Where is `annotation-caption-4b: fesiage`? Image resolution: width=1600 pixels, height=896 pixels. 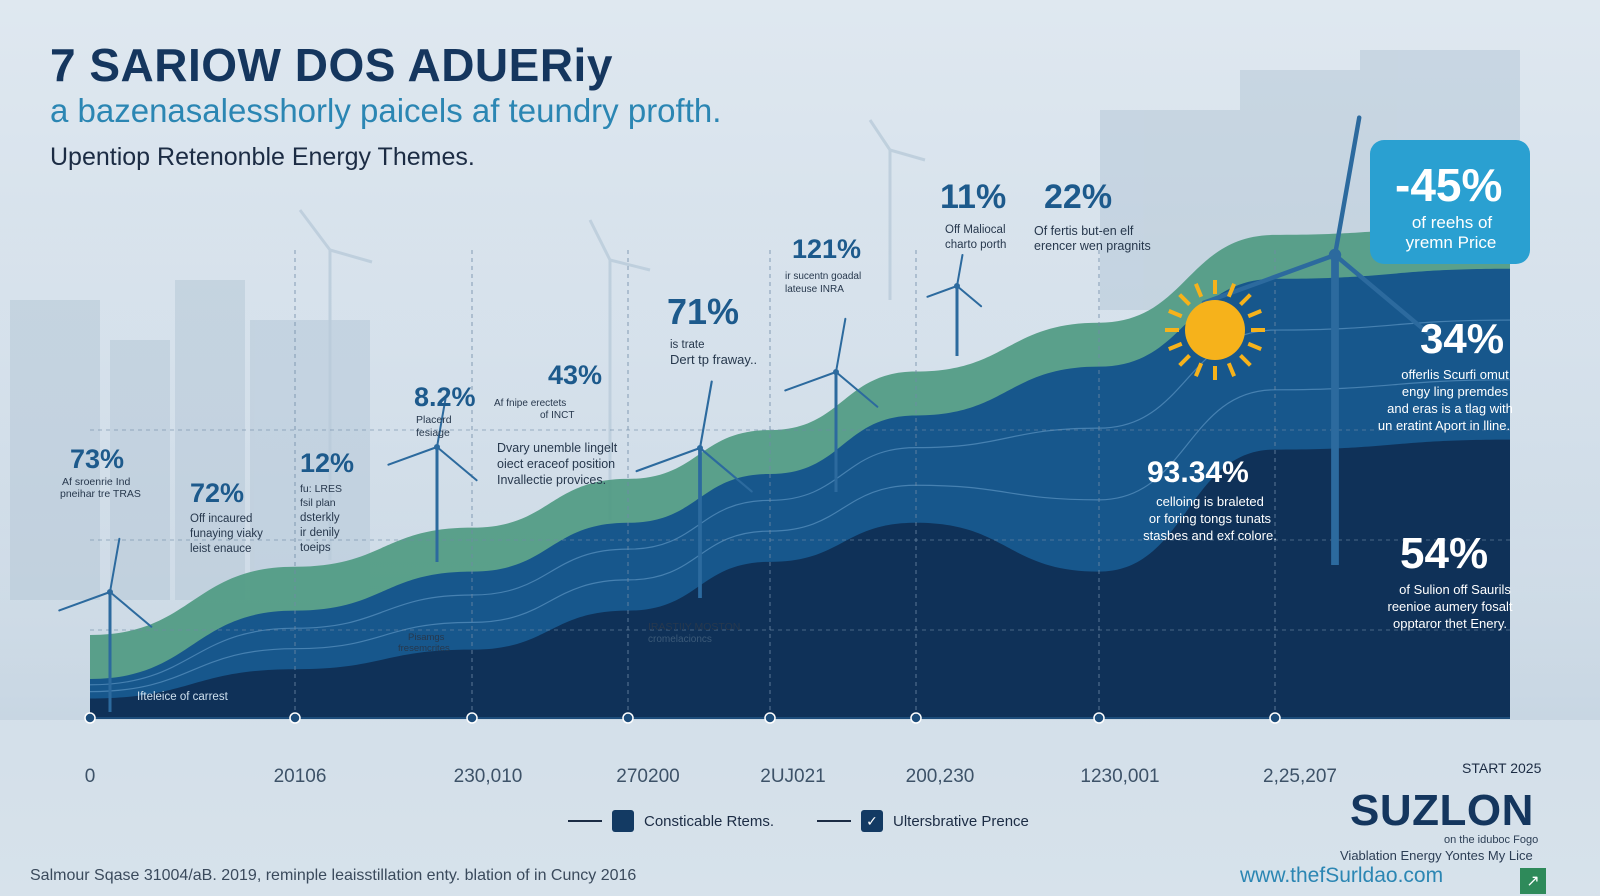 annotation-caption-4b: fesiage is located at coordinates (433, 433).